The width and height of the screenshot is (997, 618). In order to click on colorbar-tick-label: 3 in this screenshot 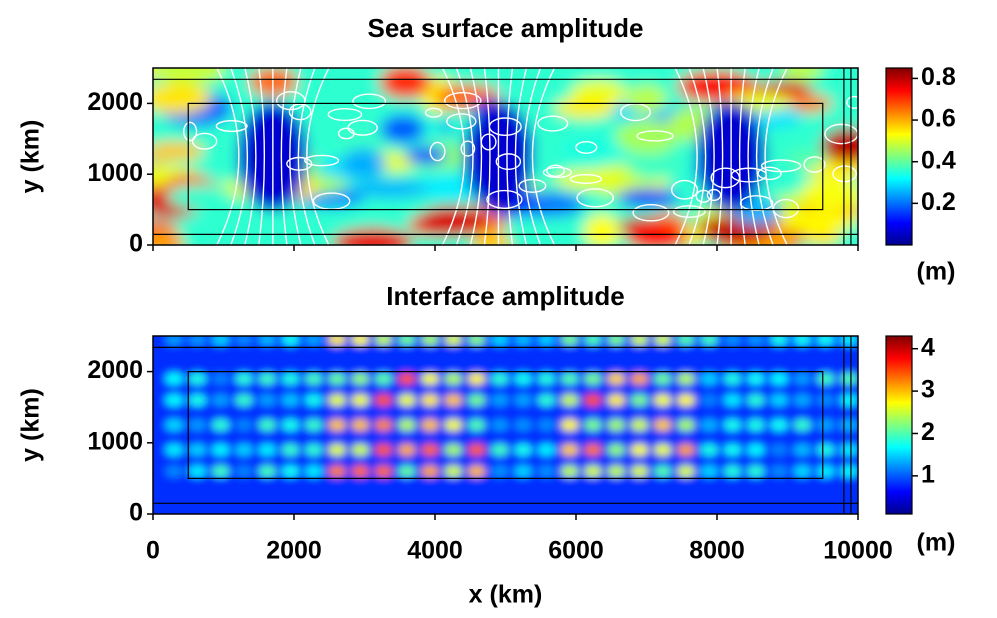, I will do `click(928, 390)`.